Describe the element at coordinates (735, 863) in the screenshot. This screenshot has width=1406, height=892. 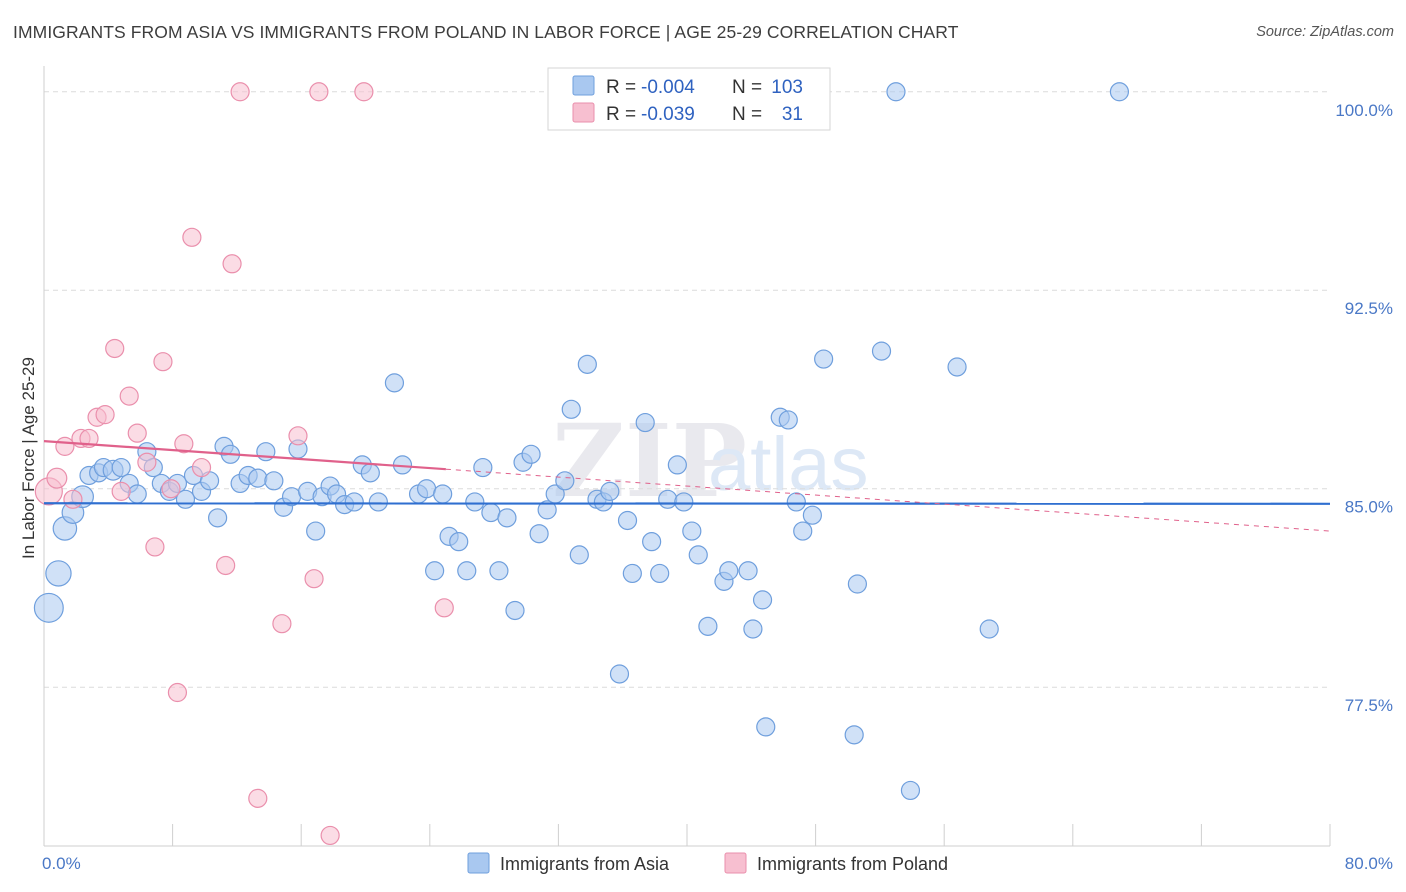
I see `bottom-legend-swatch-poland` at that location.